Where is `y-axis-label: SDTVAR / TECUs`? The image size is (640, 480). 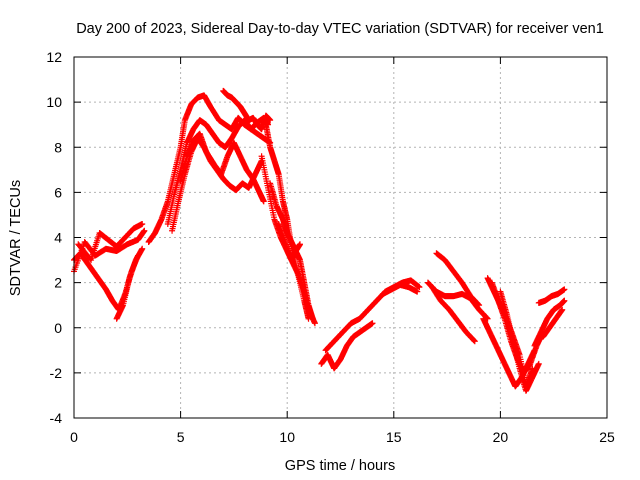
y-axis-label: SDTVAR / TECUs is located at coordinates (16, 238).